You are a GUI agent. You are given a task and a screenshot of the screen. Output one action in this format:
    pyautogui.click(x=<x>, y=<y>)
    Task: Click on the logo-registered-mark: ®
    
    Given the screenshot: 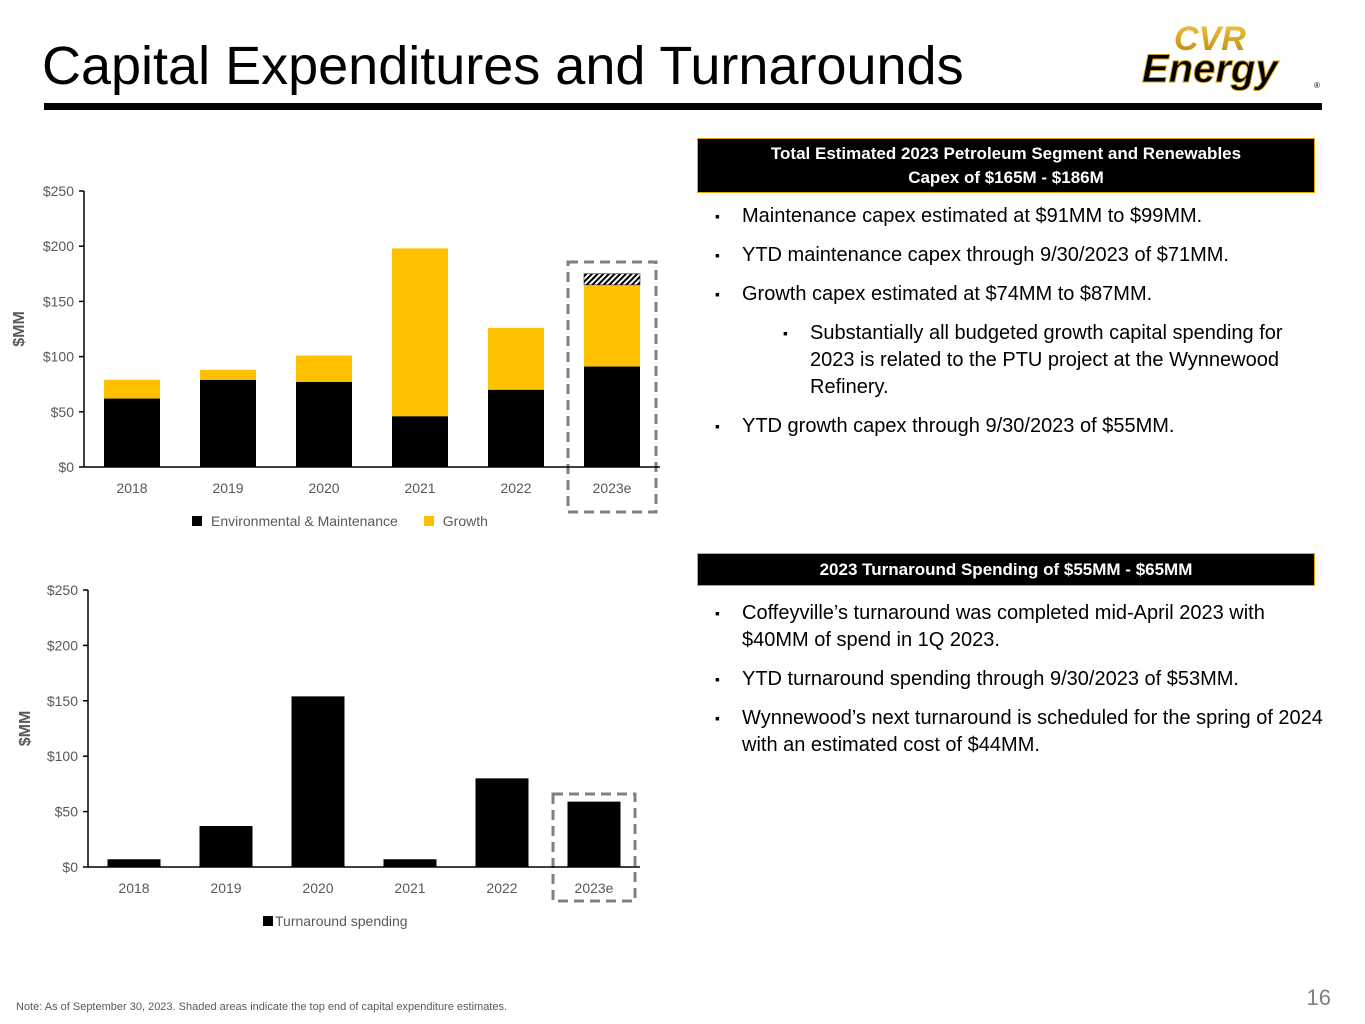 What is the action you would take?
    pyautogui.click(x=1317, y=85)
    